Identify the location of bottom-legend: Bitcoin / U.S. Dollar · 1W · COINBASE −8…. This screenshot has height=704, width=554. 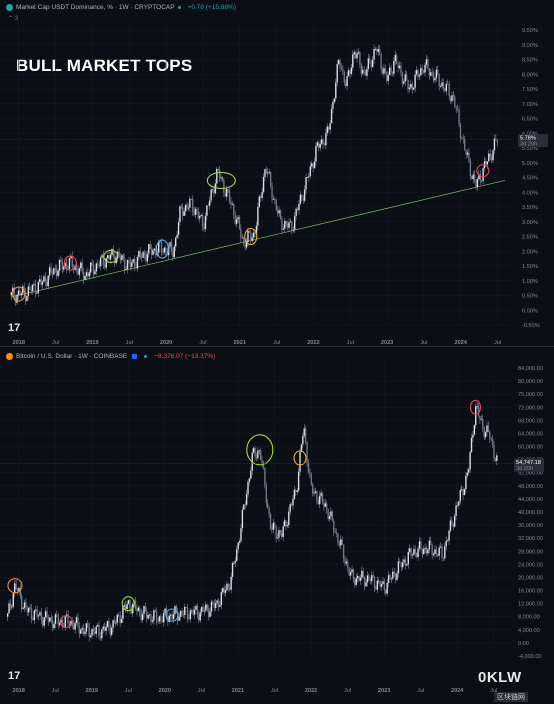
(110, 356).